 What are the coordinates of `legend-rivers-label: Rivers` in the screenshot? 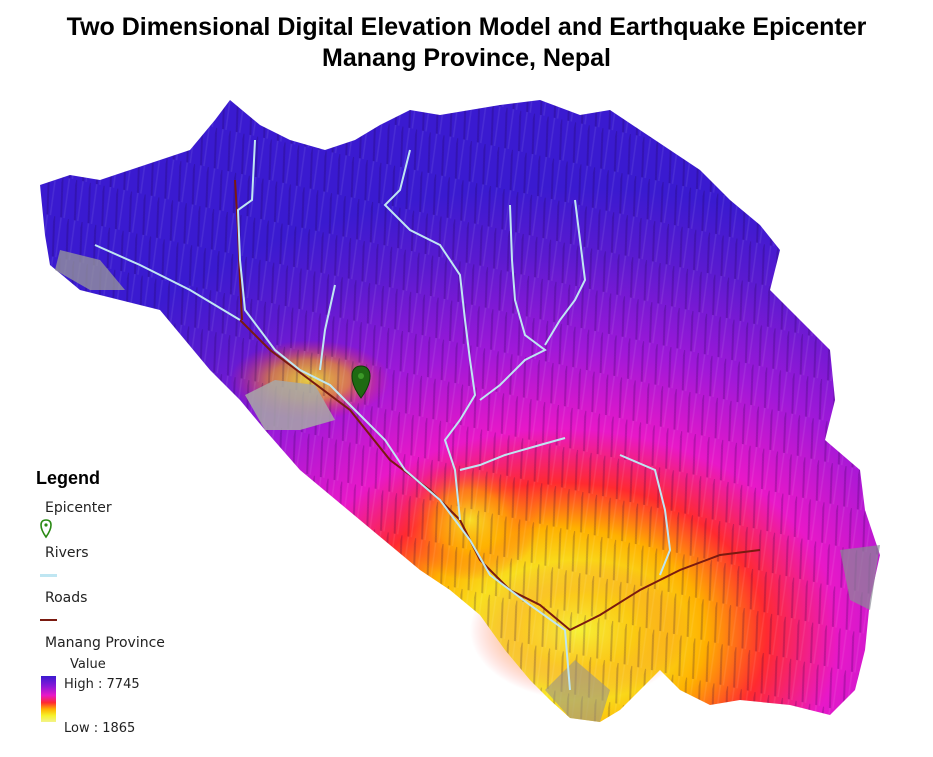 It's located at (67, 553).